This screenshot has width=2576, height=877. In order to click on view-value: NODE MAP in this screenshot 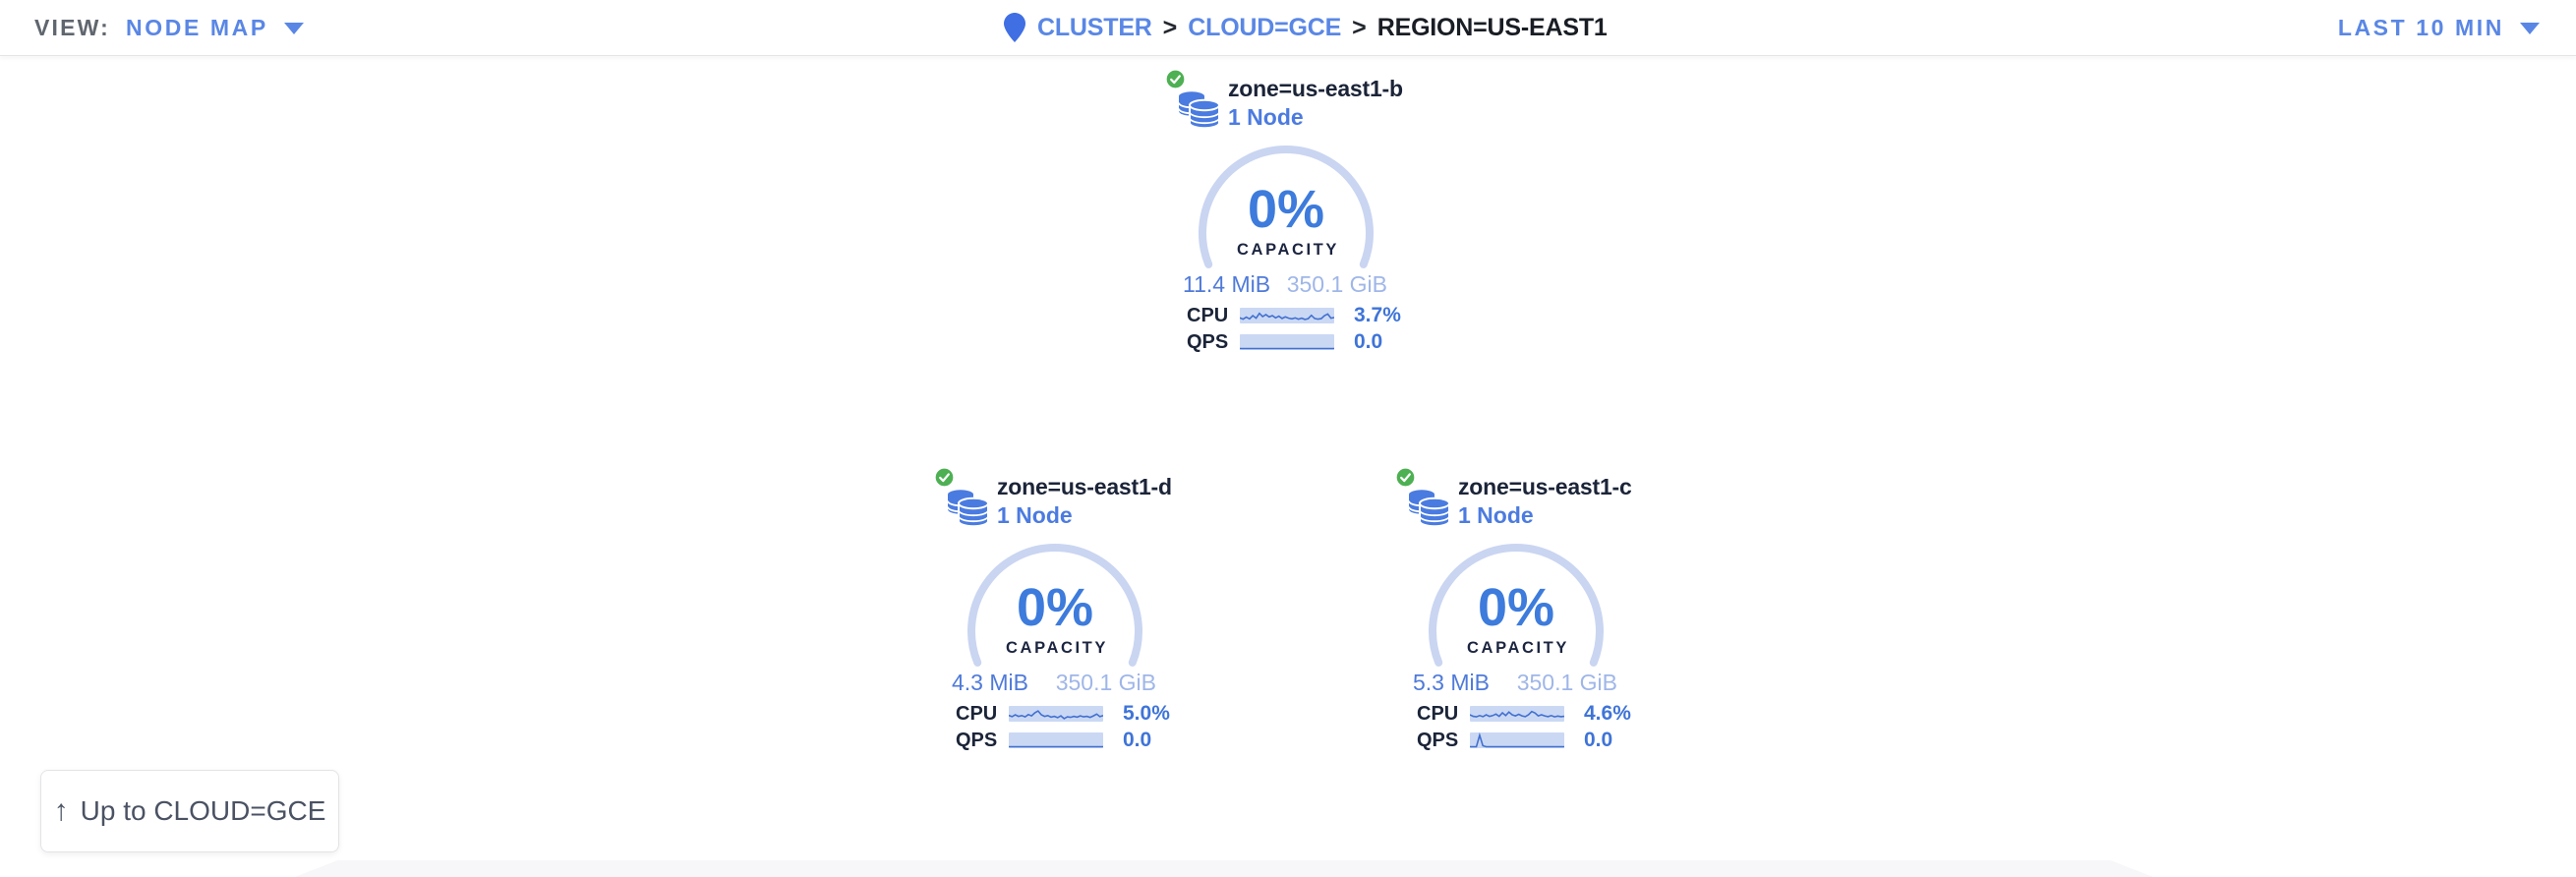, I will do `click(197, 27)`.